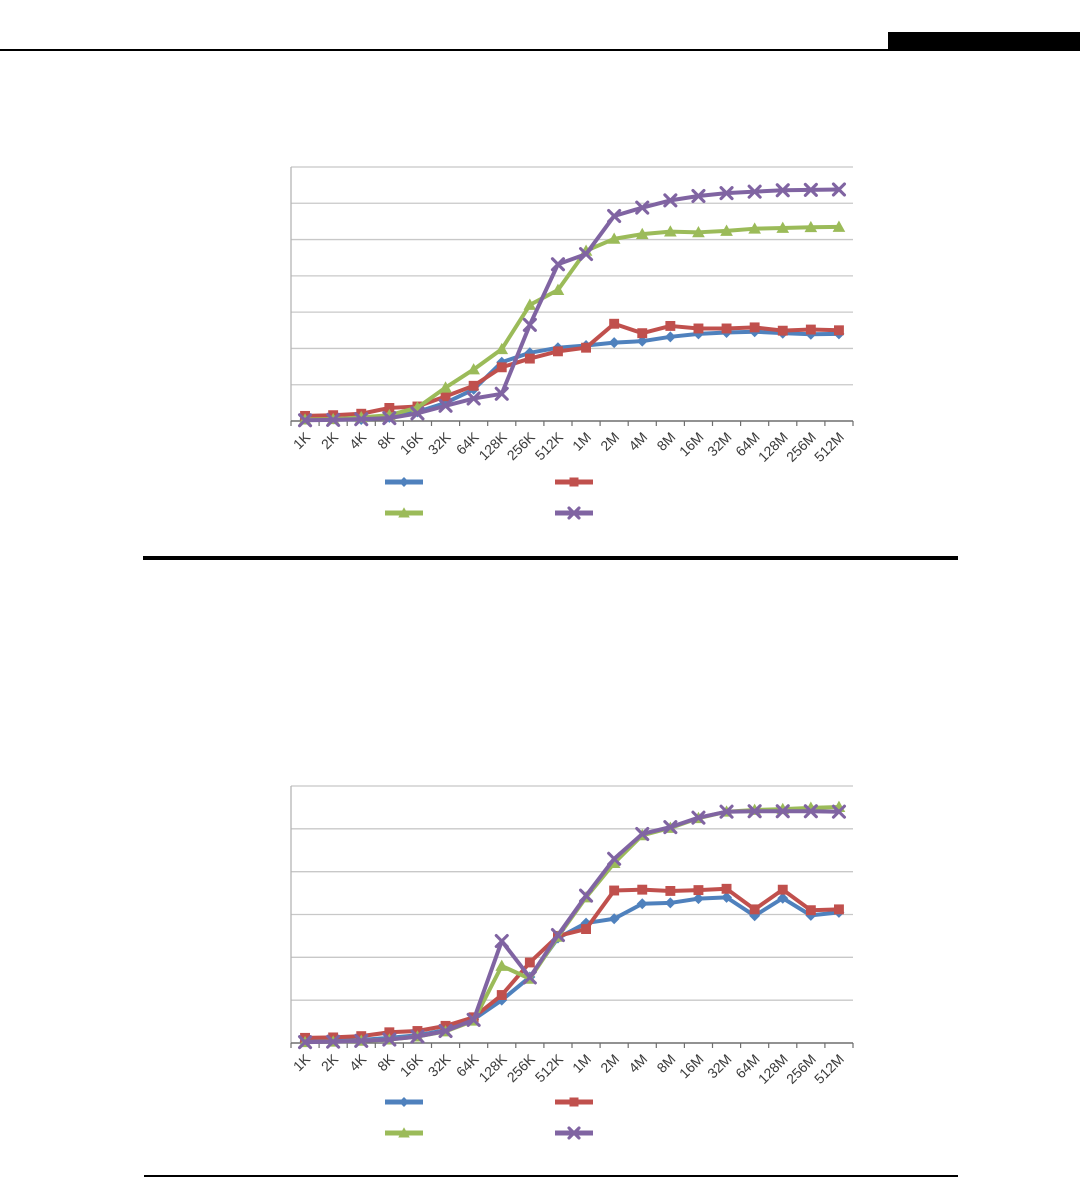 The width and height of the screenshot is (1080, 1179). I want to click on section-divider-rule, so click(550, 558).